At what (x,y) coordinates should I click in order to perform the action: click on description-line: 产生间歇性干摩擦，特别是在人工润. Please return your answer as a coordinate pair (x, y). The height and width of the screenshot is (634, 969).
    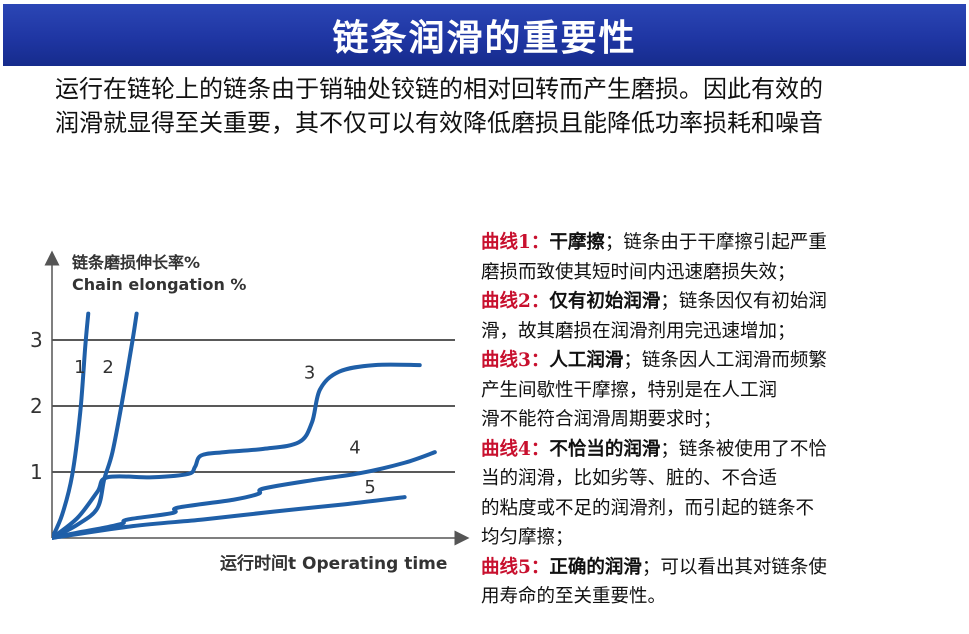
    Looking at the image, I should click on (716, 391).